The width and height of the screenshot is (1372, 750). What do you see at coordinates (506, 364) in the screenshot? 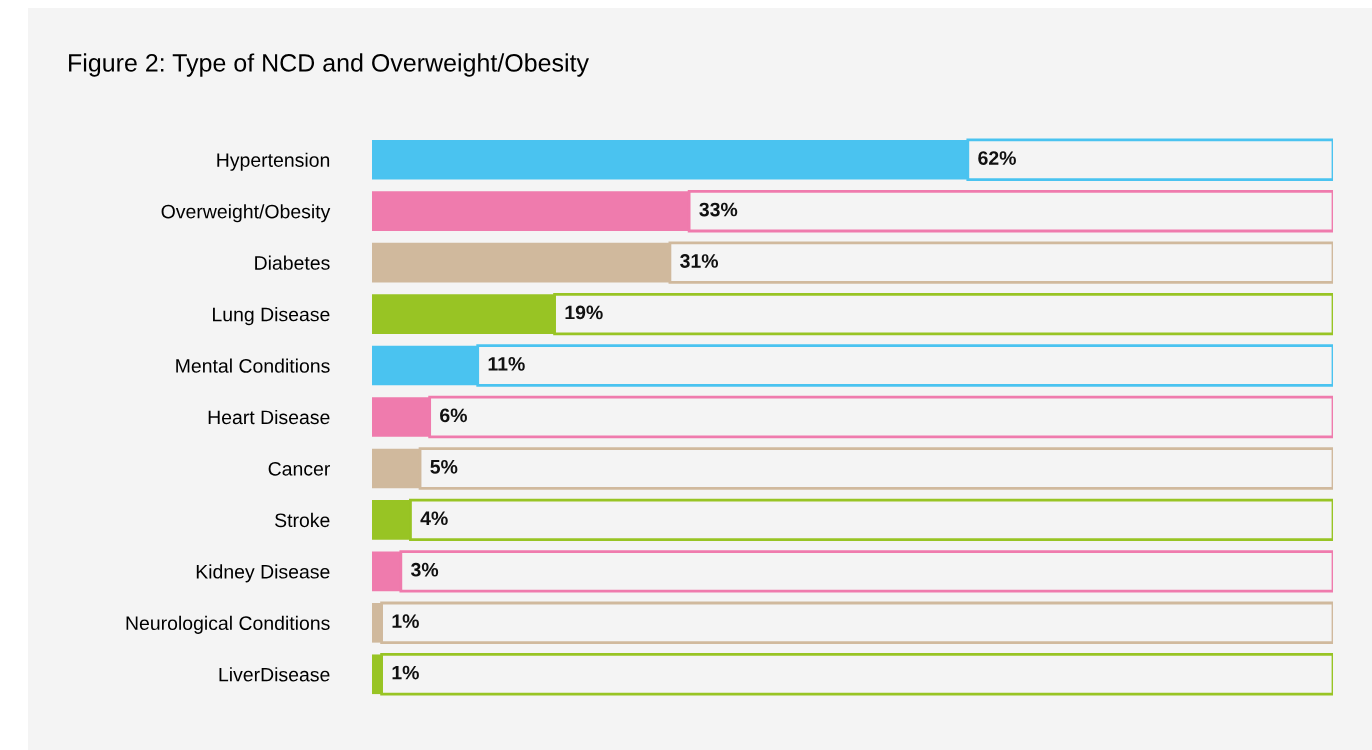
I see `data-label: 11%` at bounding box center [506, 364].